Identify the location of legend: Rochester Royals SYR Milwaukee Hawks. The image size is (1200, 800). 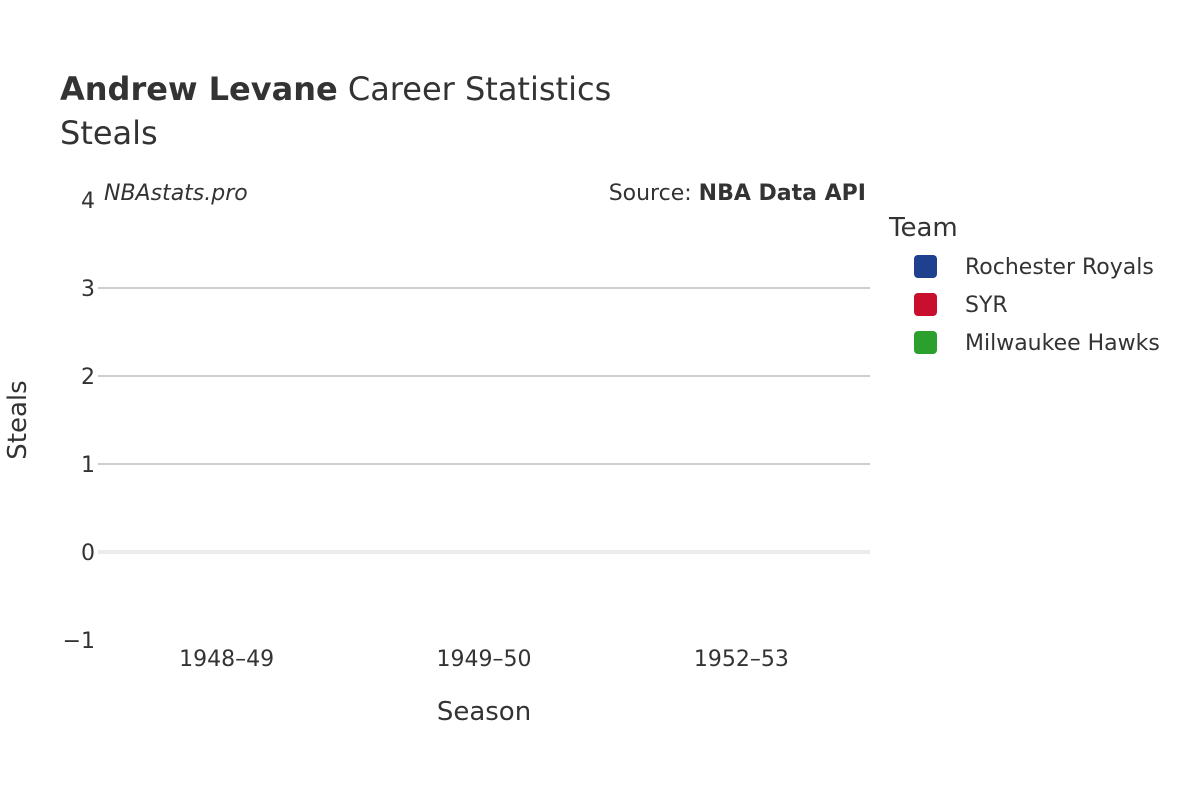
(1037, 305).